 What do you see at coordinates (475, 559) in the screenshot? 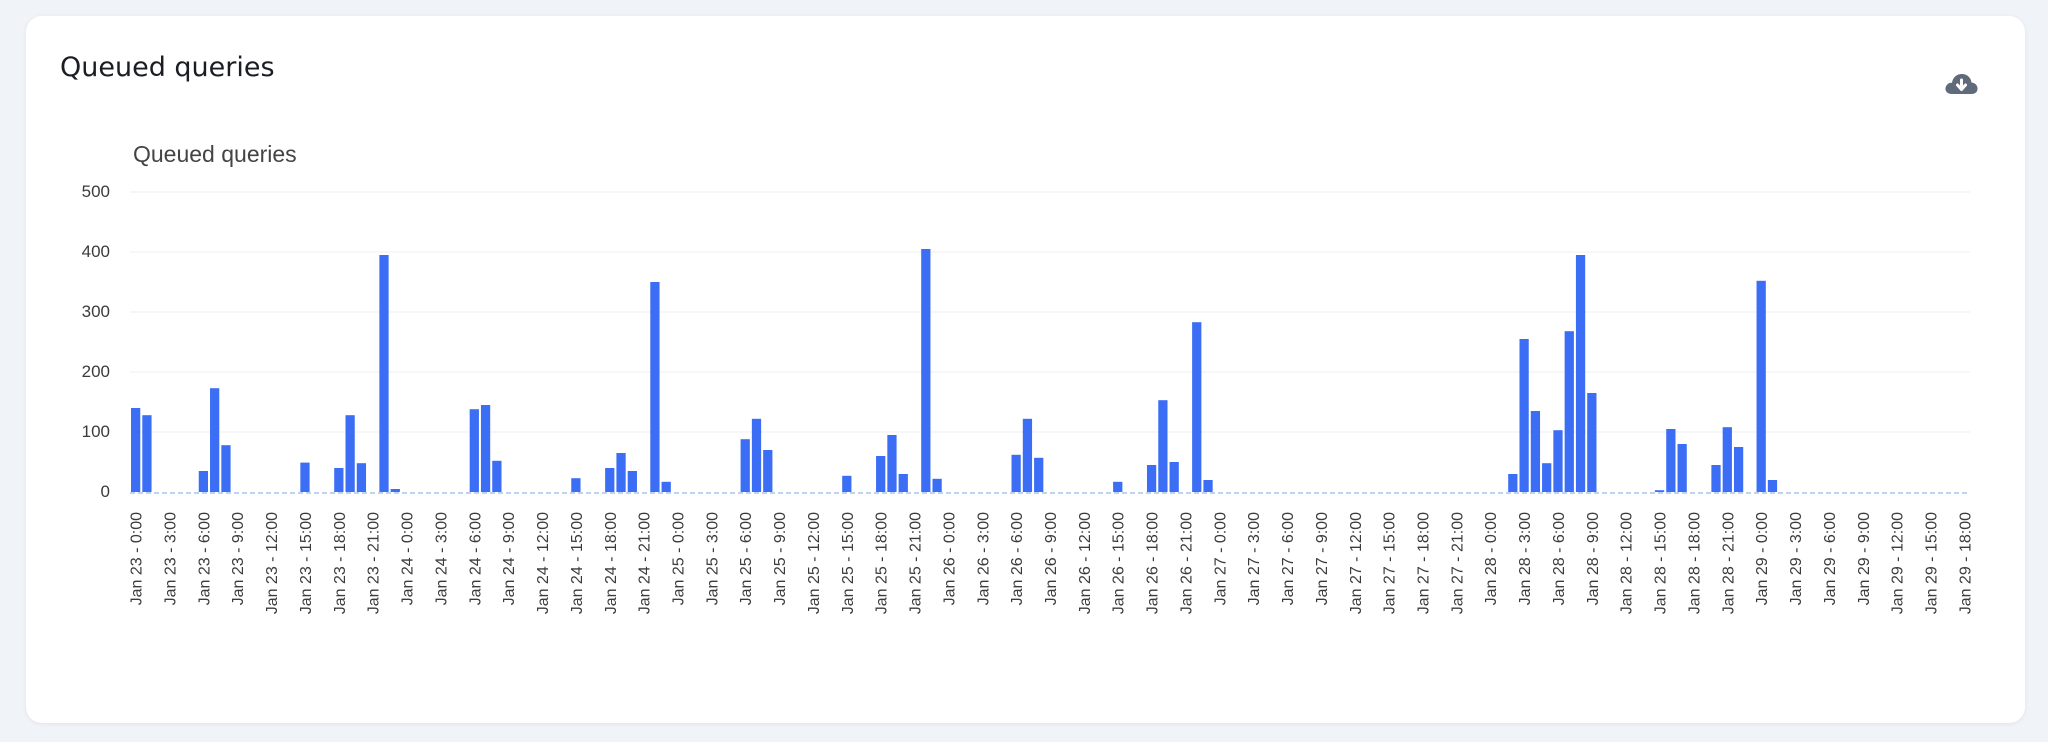
I see `x-tick-label: Jan 24 - 6:00` at bounding box center [475, 559].